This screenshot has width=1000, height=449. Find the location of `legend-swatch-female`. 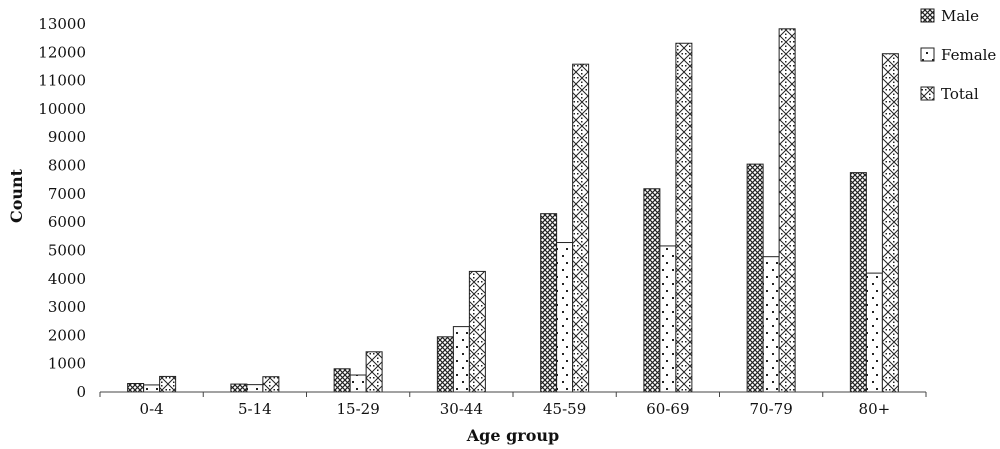

legend-swatch-female is located at coordinates (927, 54).